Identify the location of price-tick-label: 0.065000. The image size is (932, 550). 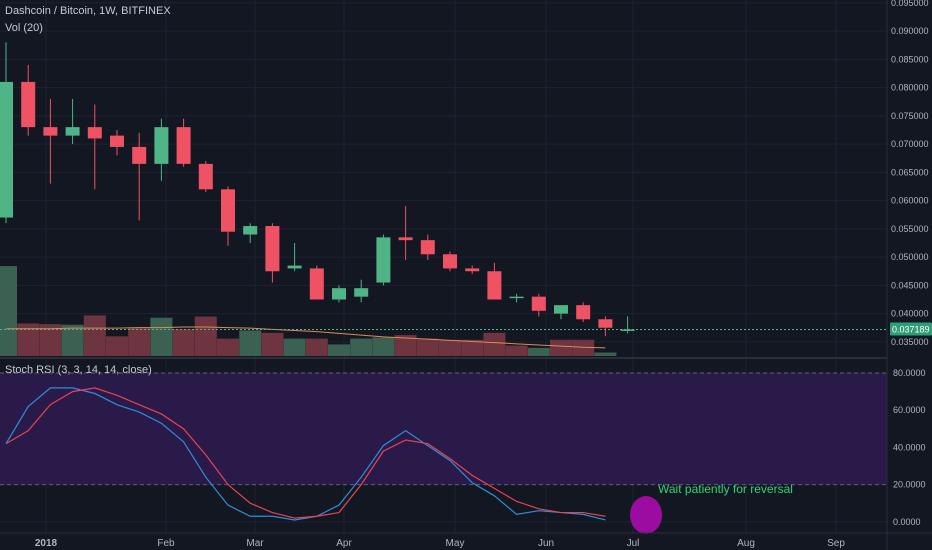
(910, 172).